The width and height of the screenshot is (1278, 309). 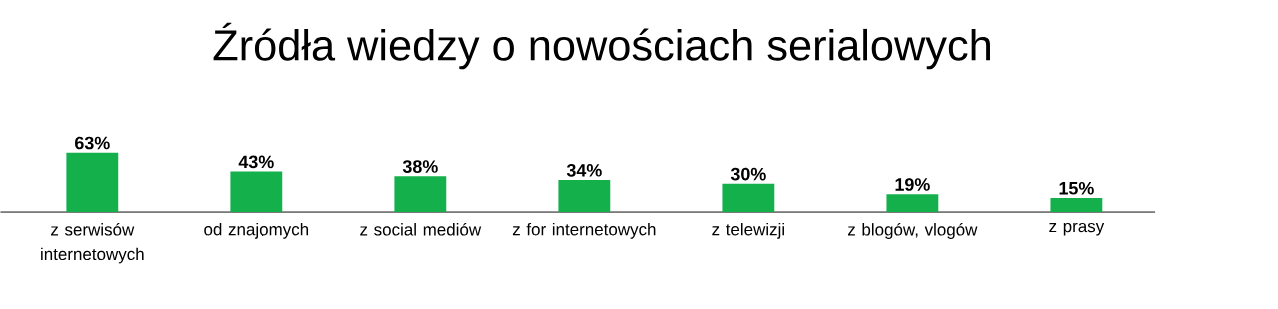 What do you see at coordinates (256, 162) in the screenshot?
I see `data-label: 43%` at bounding box center [256, 162].